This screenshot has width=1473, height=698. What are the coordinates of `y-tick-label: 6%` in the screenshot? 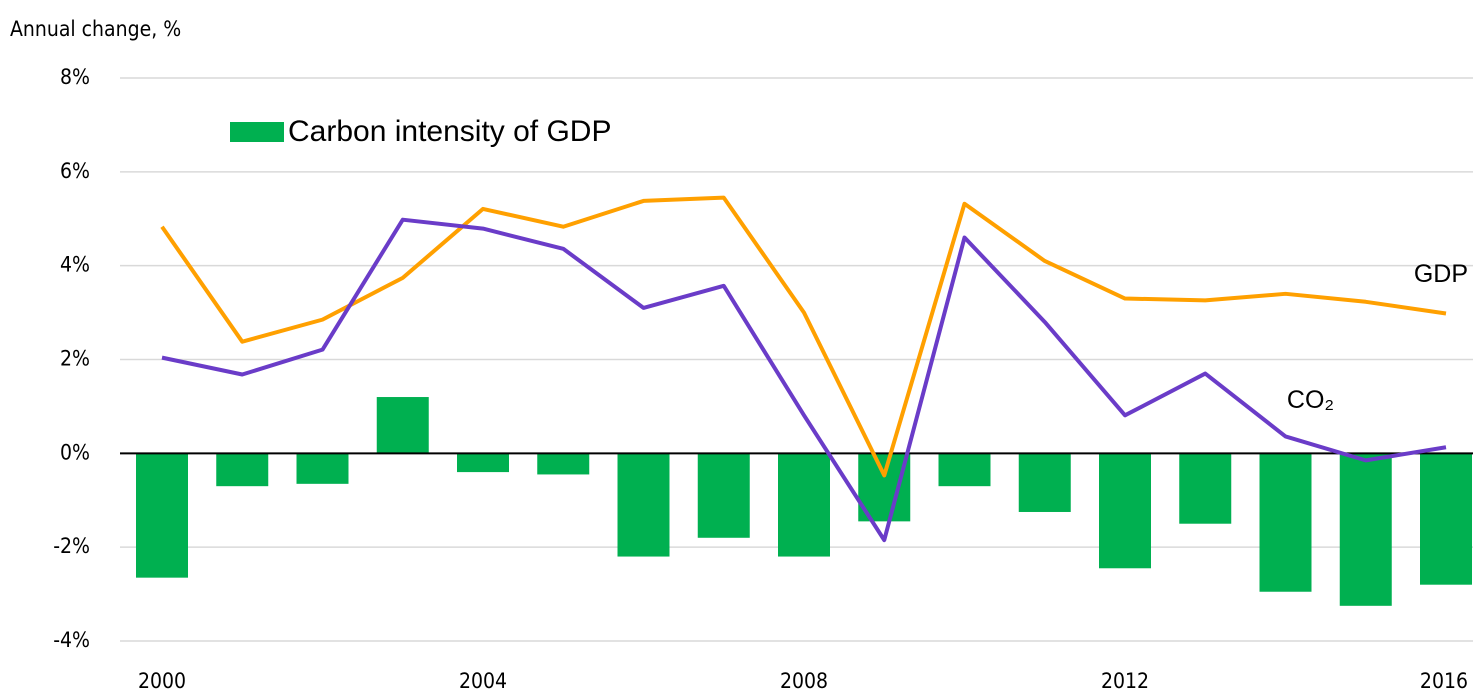 It's located at (75, 171).